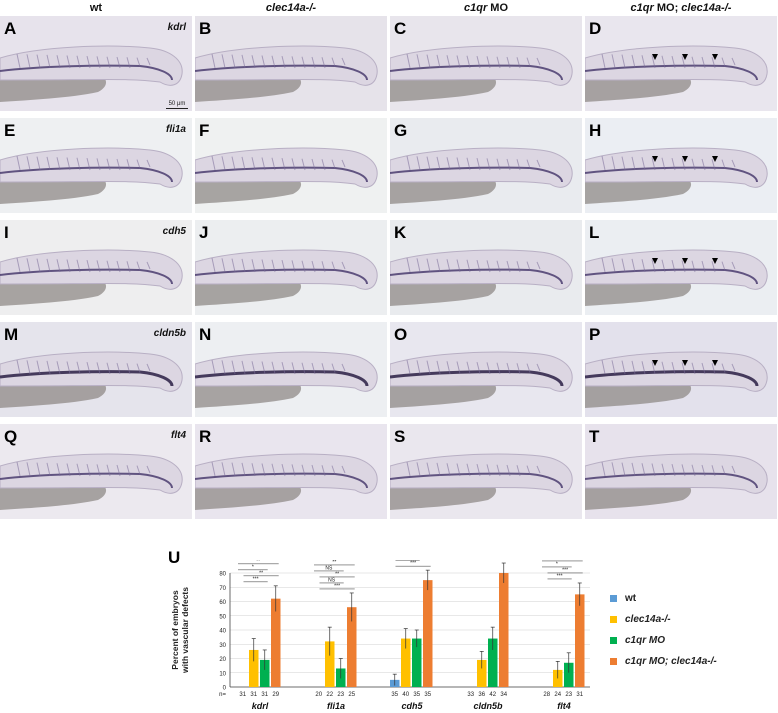 This screenshot has width=778, height=713. What do you see at coordinates (492, 695) in the screenshot?
I see `n-value: 42` at bounding box center [492, 695].